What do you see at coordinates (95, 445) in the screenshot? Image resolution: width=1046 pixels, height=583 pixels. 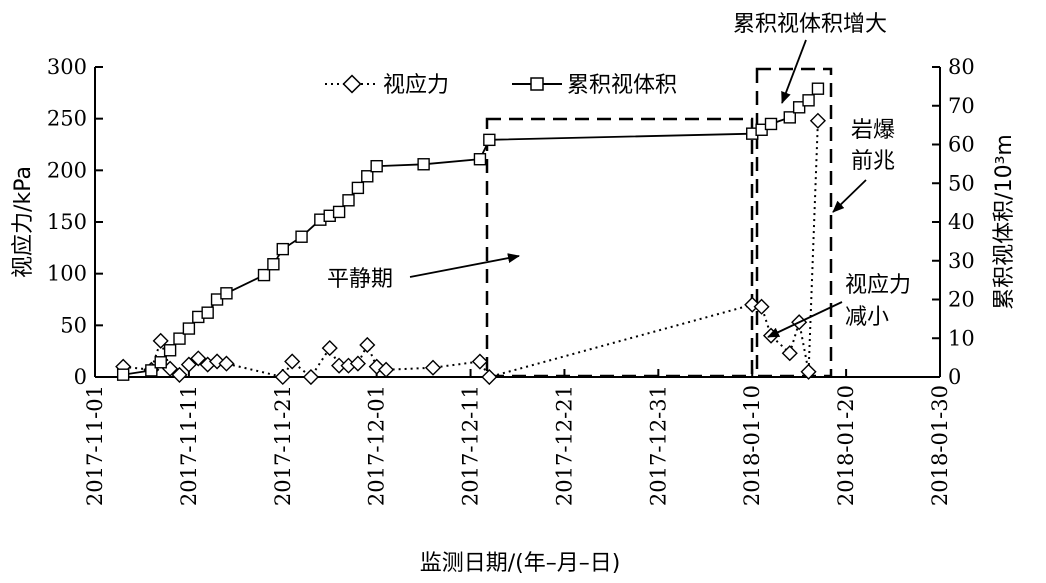 I see `x-tick-label: 2017-11-01` at bounding box center [95, 445].